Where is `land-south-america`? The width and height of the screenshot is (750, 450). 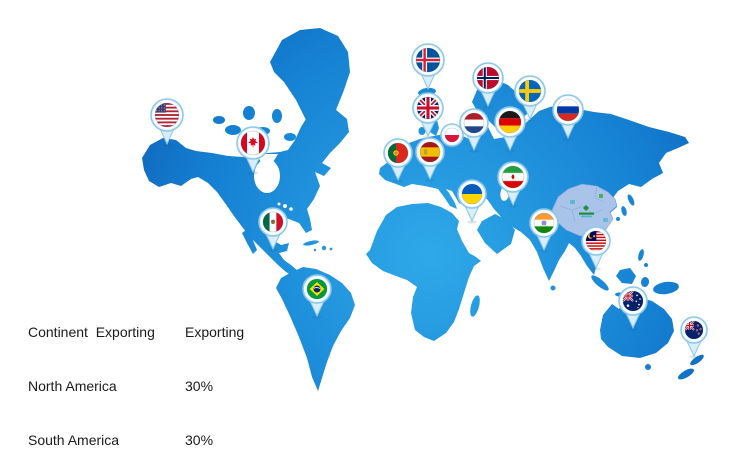 land-south-america is located at coordinates (315, 329).